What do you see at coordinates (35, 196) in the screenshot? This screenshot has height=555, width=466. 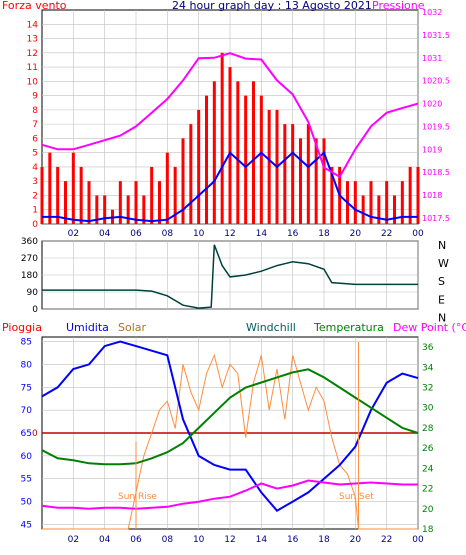 I see `top-left-tick-label: 2` at bounding box center [35, 196].